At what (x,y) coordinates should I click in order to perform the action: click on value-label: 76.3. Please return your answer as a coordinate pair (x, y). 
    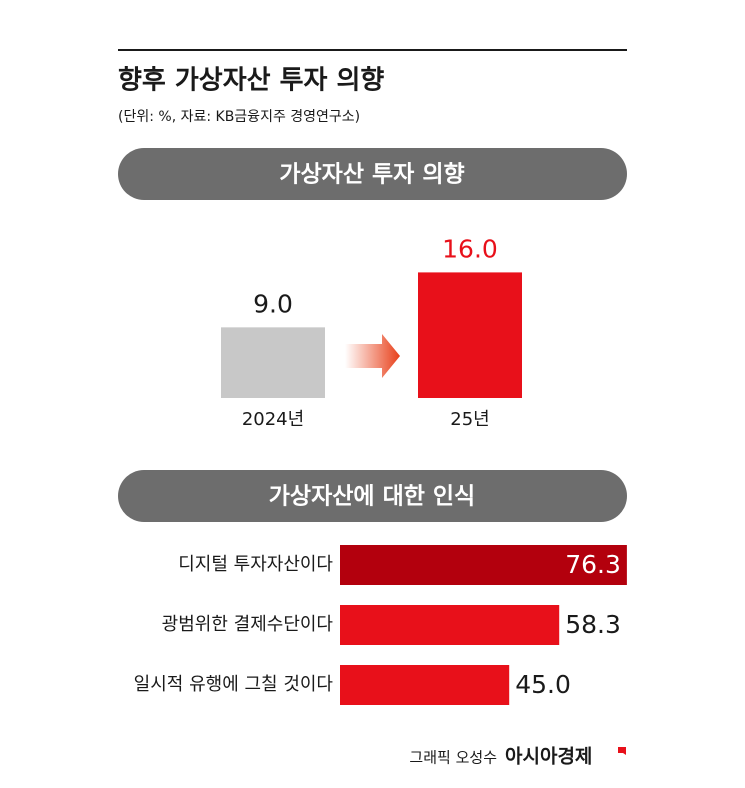
    Looking at the image, I should click on (593, 564).